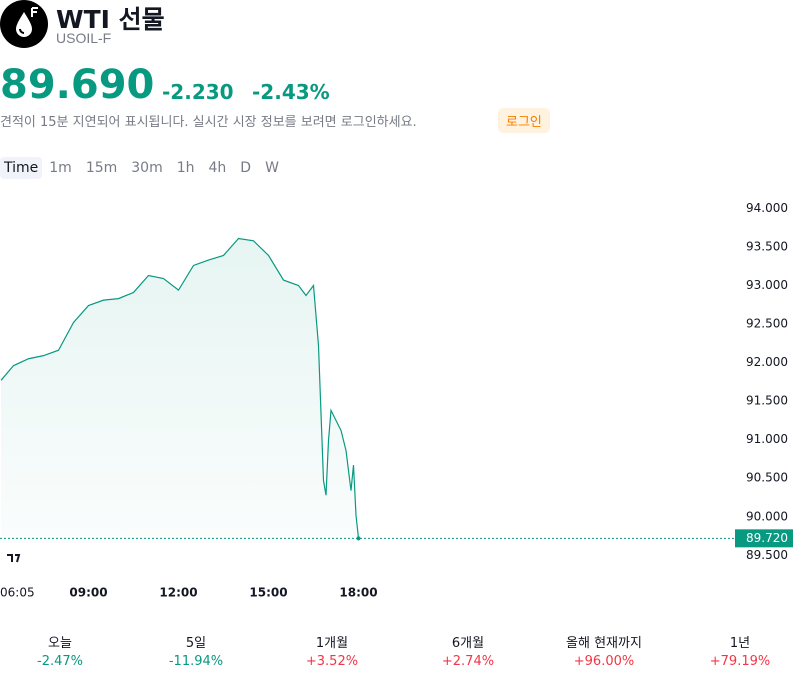 The width and height of the screenshot is (800, 682). Describe the element at coordinates (217, 168) in the screenshot. I see `tab: 4h` at that location.